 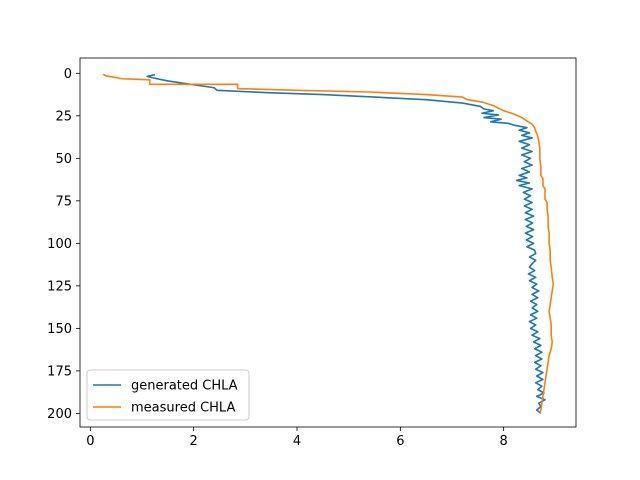 I want to click on y-tick-label: 75, so click(x=63, y=201).